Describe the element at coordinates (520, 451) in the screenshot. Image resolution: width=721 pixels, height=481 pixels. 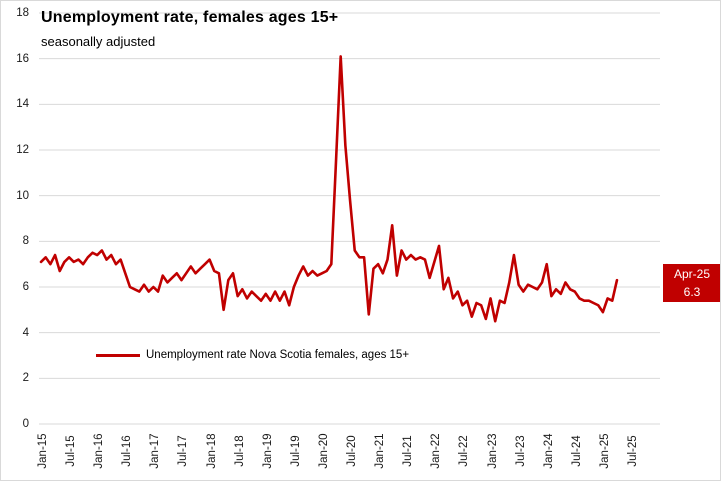
I see `x-axis-tick-label: Jul-23` at that location.